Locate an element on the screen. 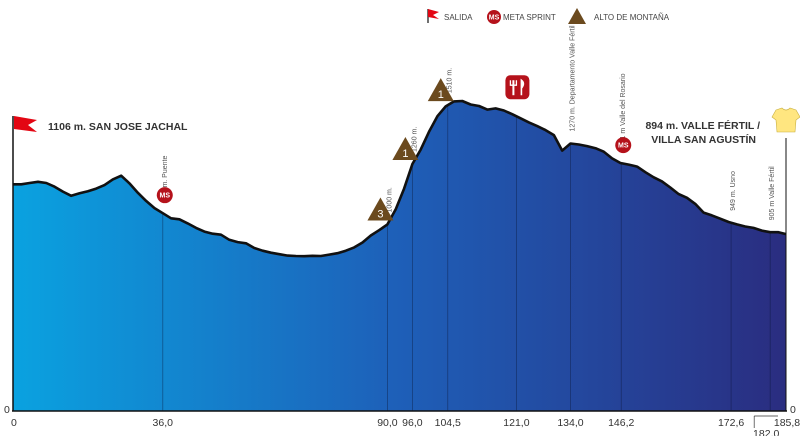 Image resolution: width=800 pixels, height=436 pixels. x-tick-label: 36,0 is located at coordinates (163, 423).